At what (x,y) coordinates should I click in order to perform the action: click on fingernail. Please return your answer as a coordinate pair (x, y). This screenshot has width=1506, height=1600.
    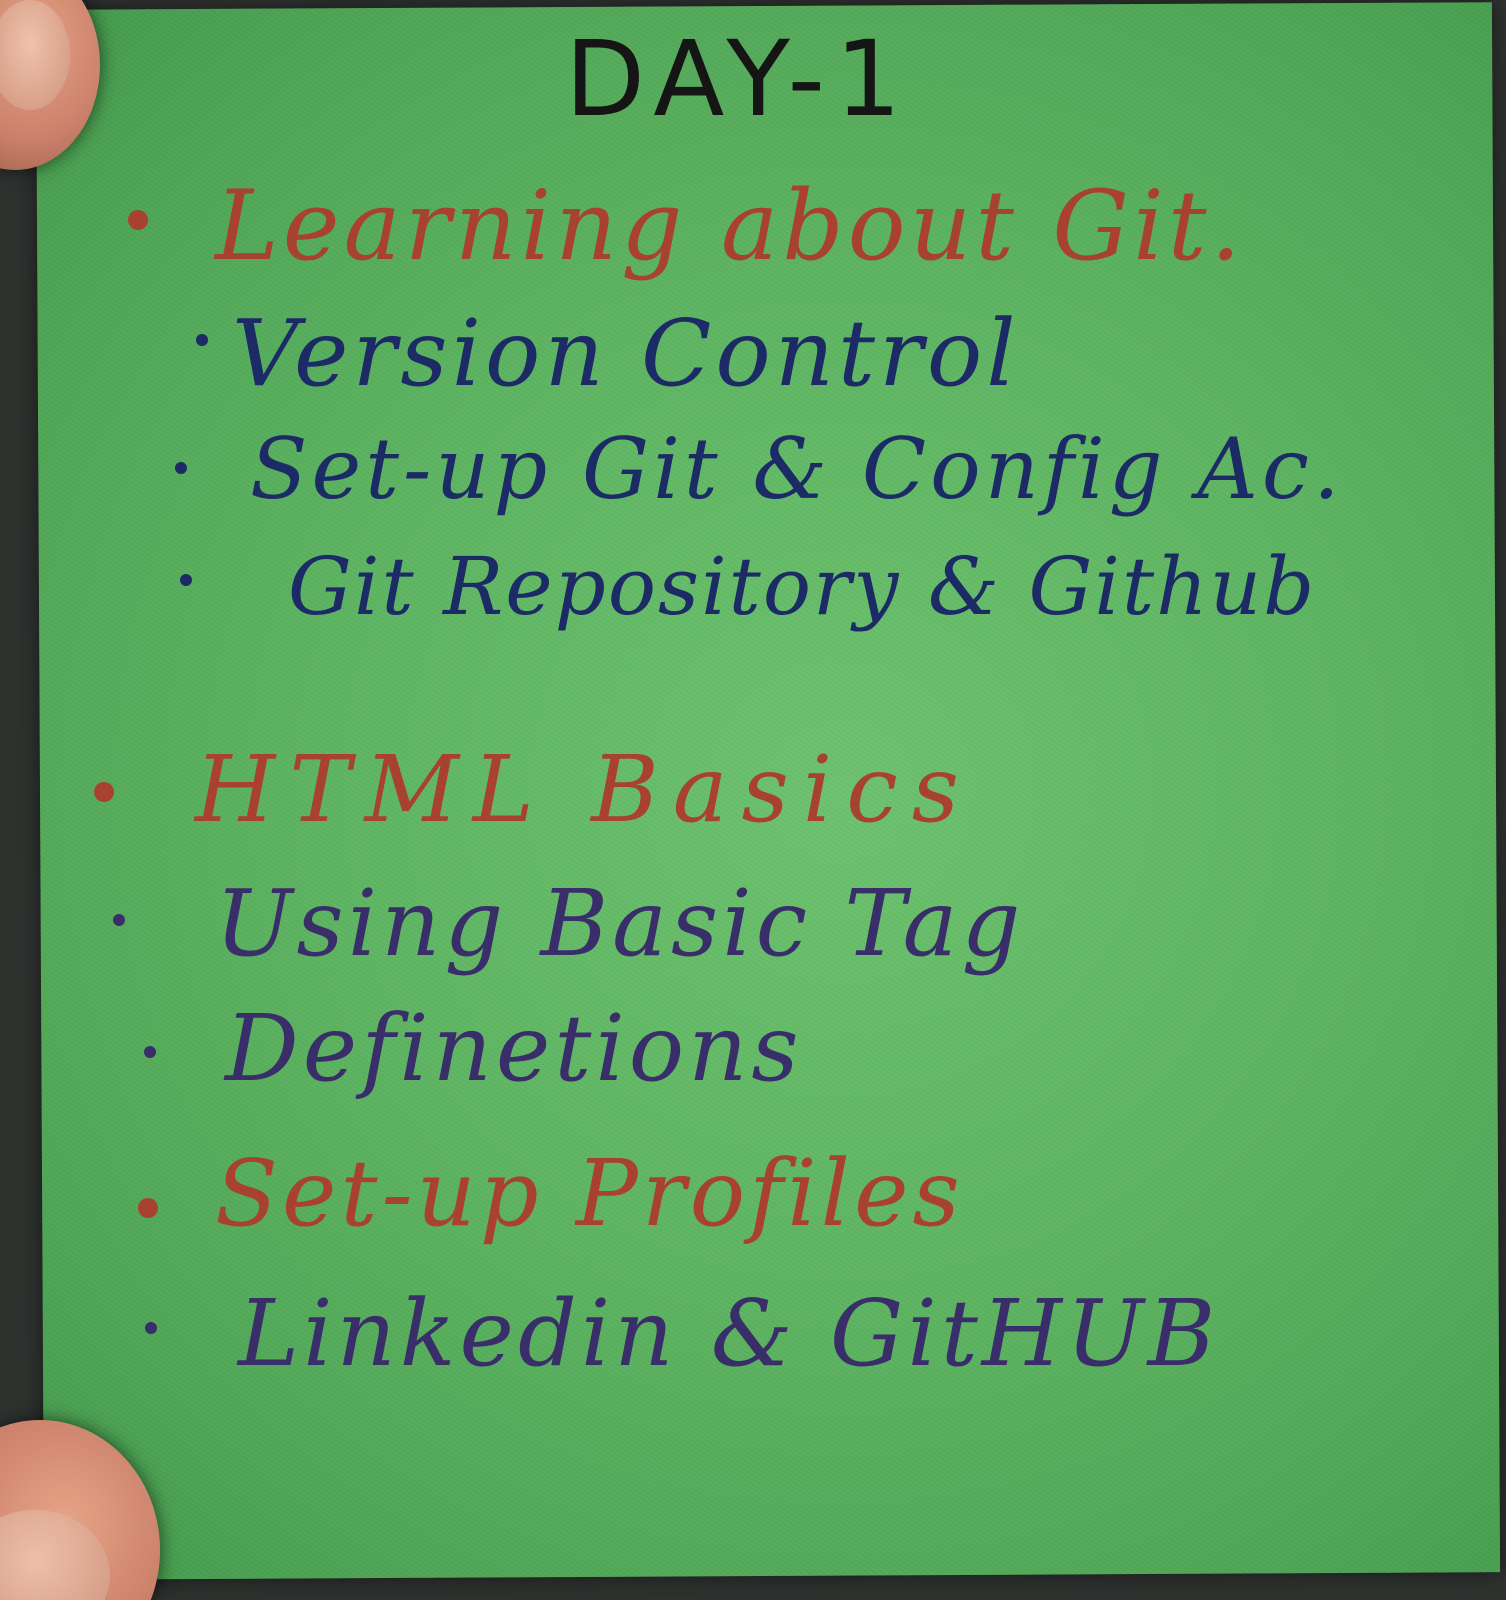
    Looking at the image, I should click on (35, 55).